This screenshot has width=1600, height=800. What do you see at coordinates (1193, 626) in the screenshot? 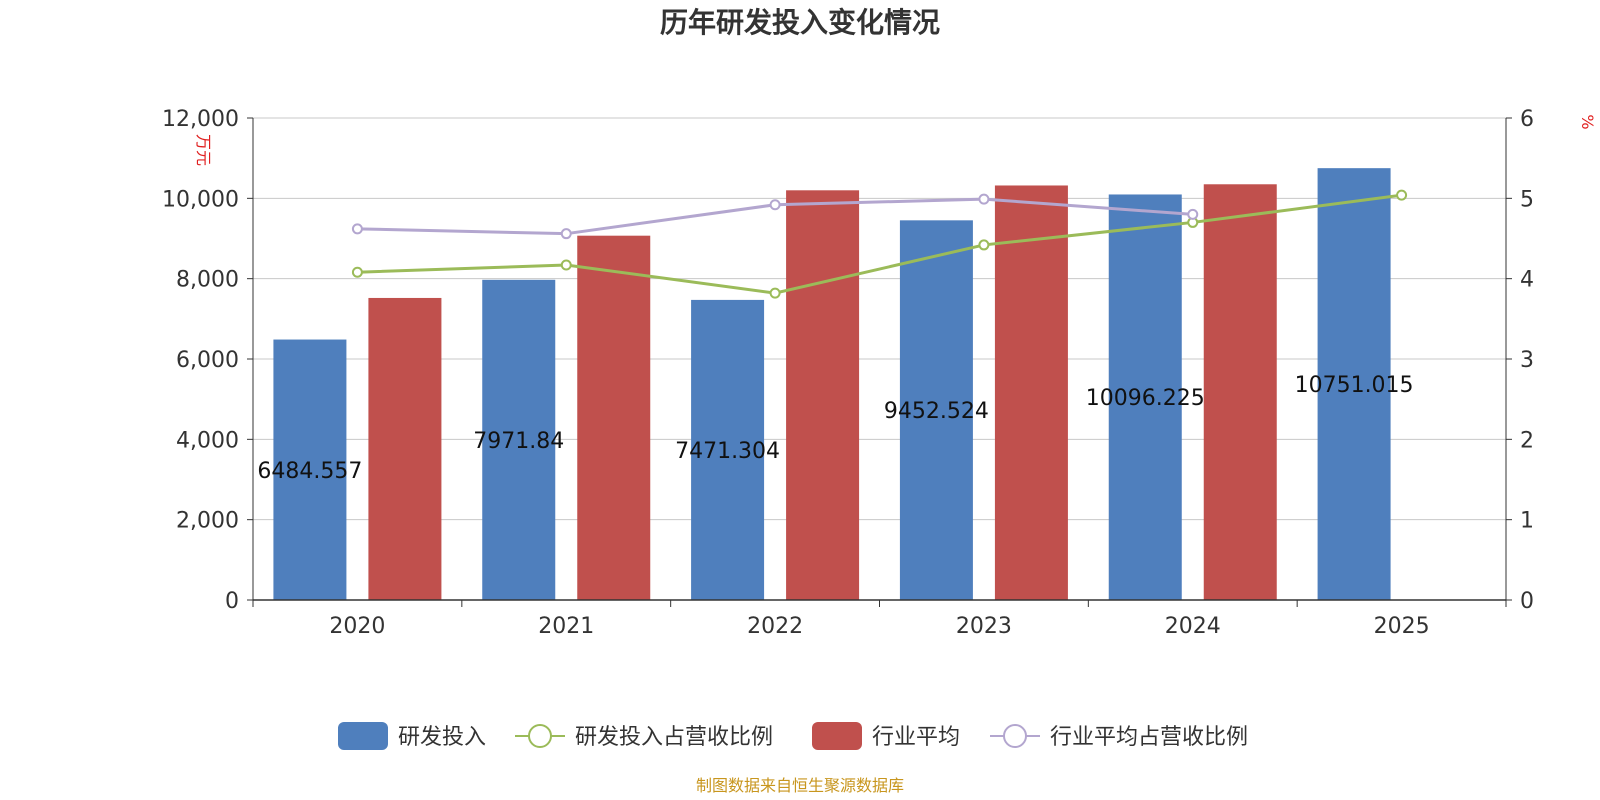
I see `x-tick-label: 2024` at bounding box center [1193, 626].